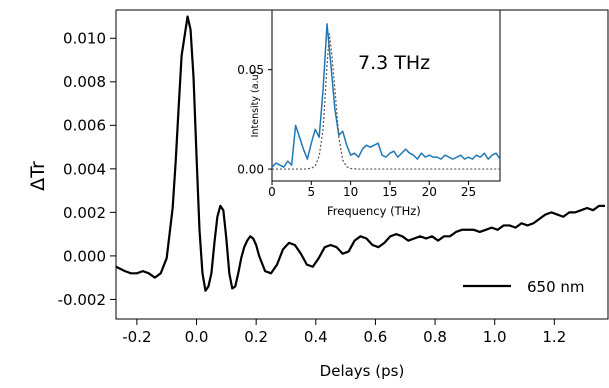  Describe the element at coordinates (84, 213) in the screenshot. I see `main-y-tick-label: 0.002` at that location.